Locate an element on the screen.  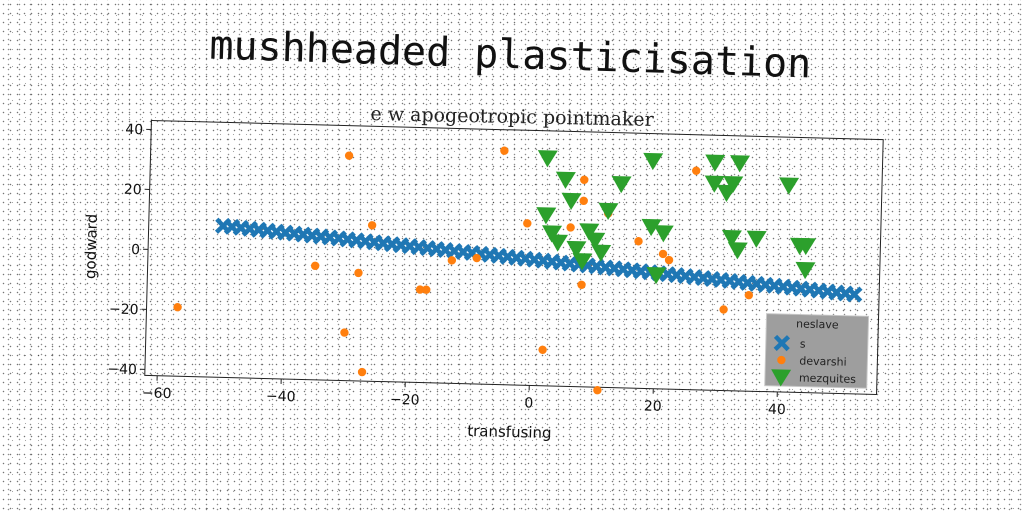
legend-entry: s is located at coordinates (789, 343).